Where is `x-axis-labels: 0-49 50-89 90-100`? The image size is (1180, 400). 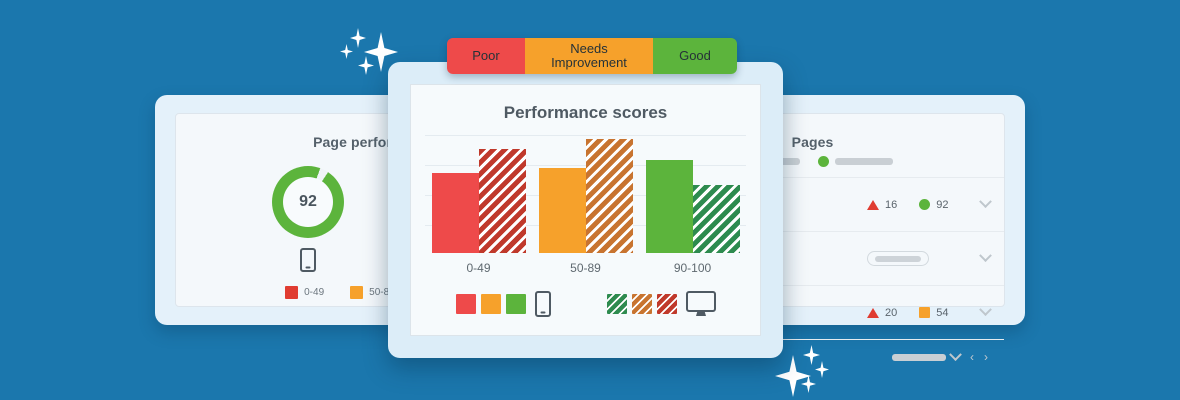 x-axis-labels: 0-49 50-89 90-100 is located at coordinates (585, 268).